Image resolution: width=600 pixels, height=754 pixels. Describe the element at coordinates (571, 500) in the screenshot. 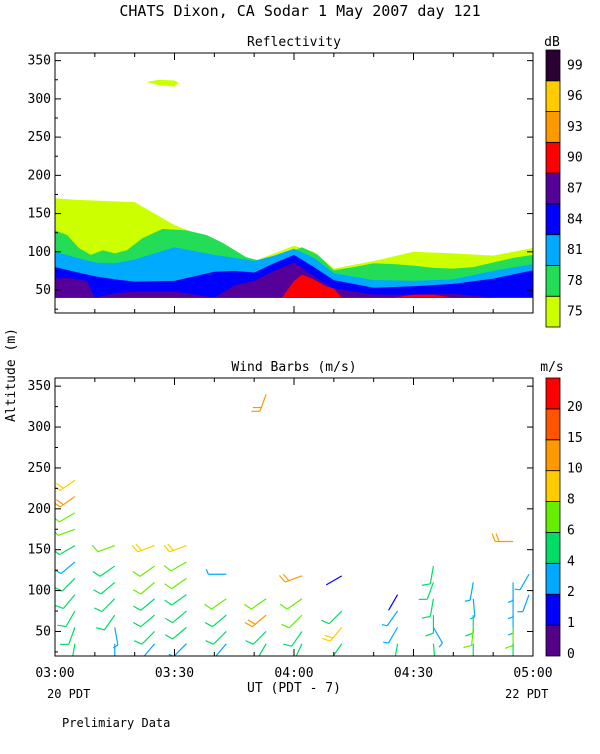

I see `wind-colorbar-label: 8` at that location.